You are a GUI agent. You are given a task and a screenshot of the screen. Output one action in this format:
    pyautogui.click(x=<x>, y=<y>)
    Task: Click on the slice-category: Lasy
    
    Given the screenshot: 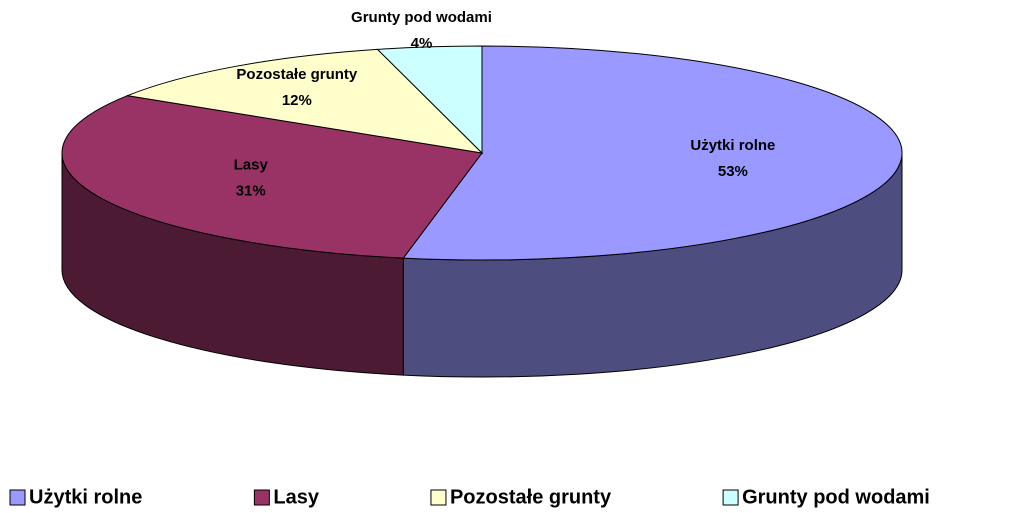 What is the action you would take?
    pyautogui.click(x=251, y=164)
    